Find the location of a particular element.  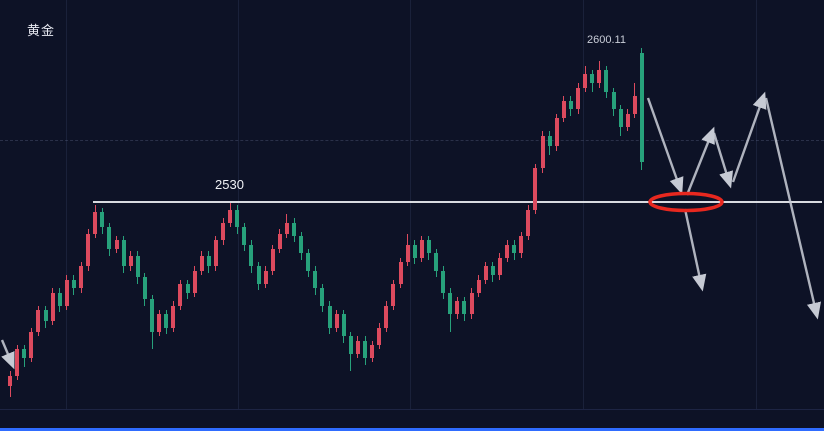

bottom-accent-bar is located at coordinates (412, 429).